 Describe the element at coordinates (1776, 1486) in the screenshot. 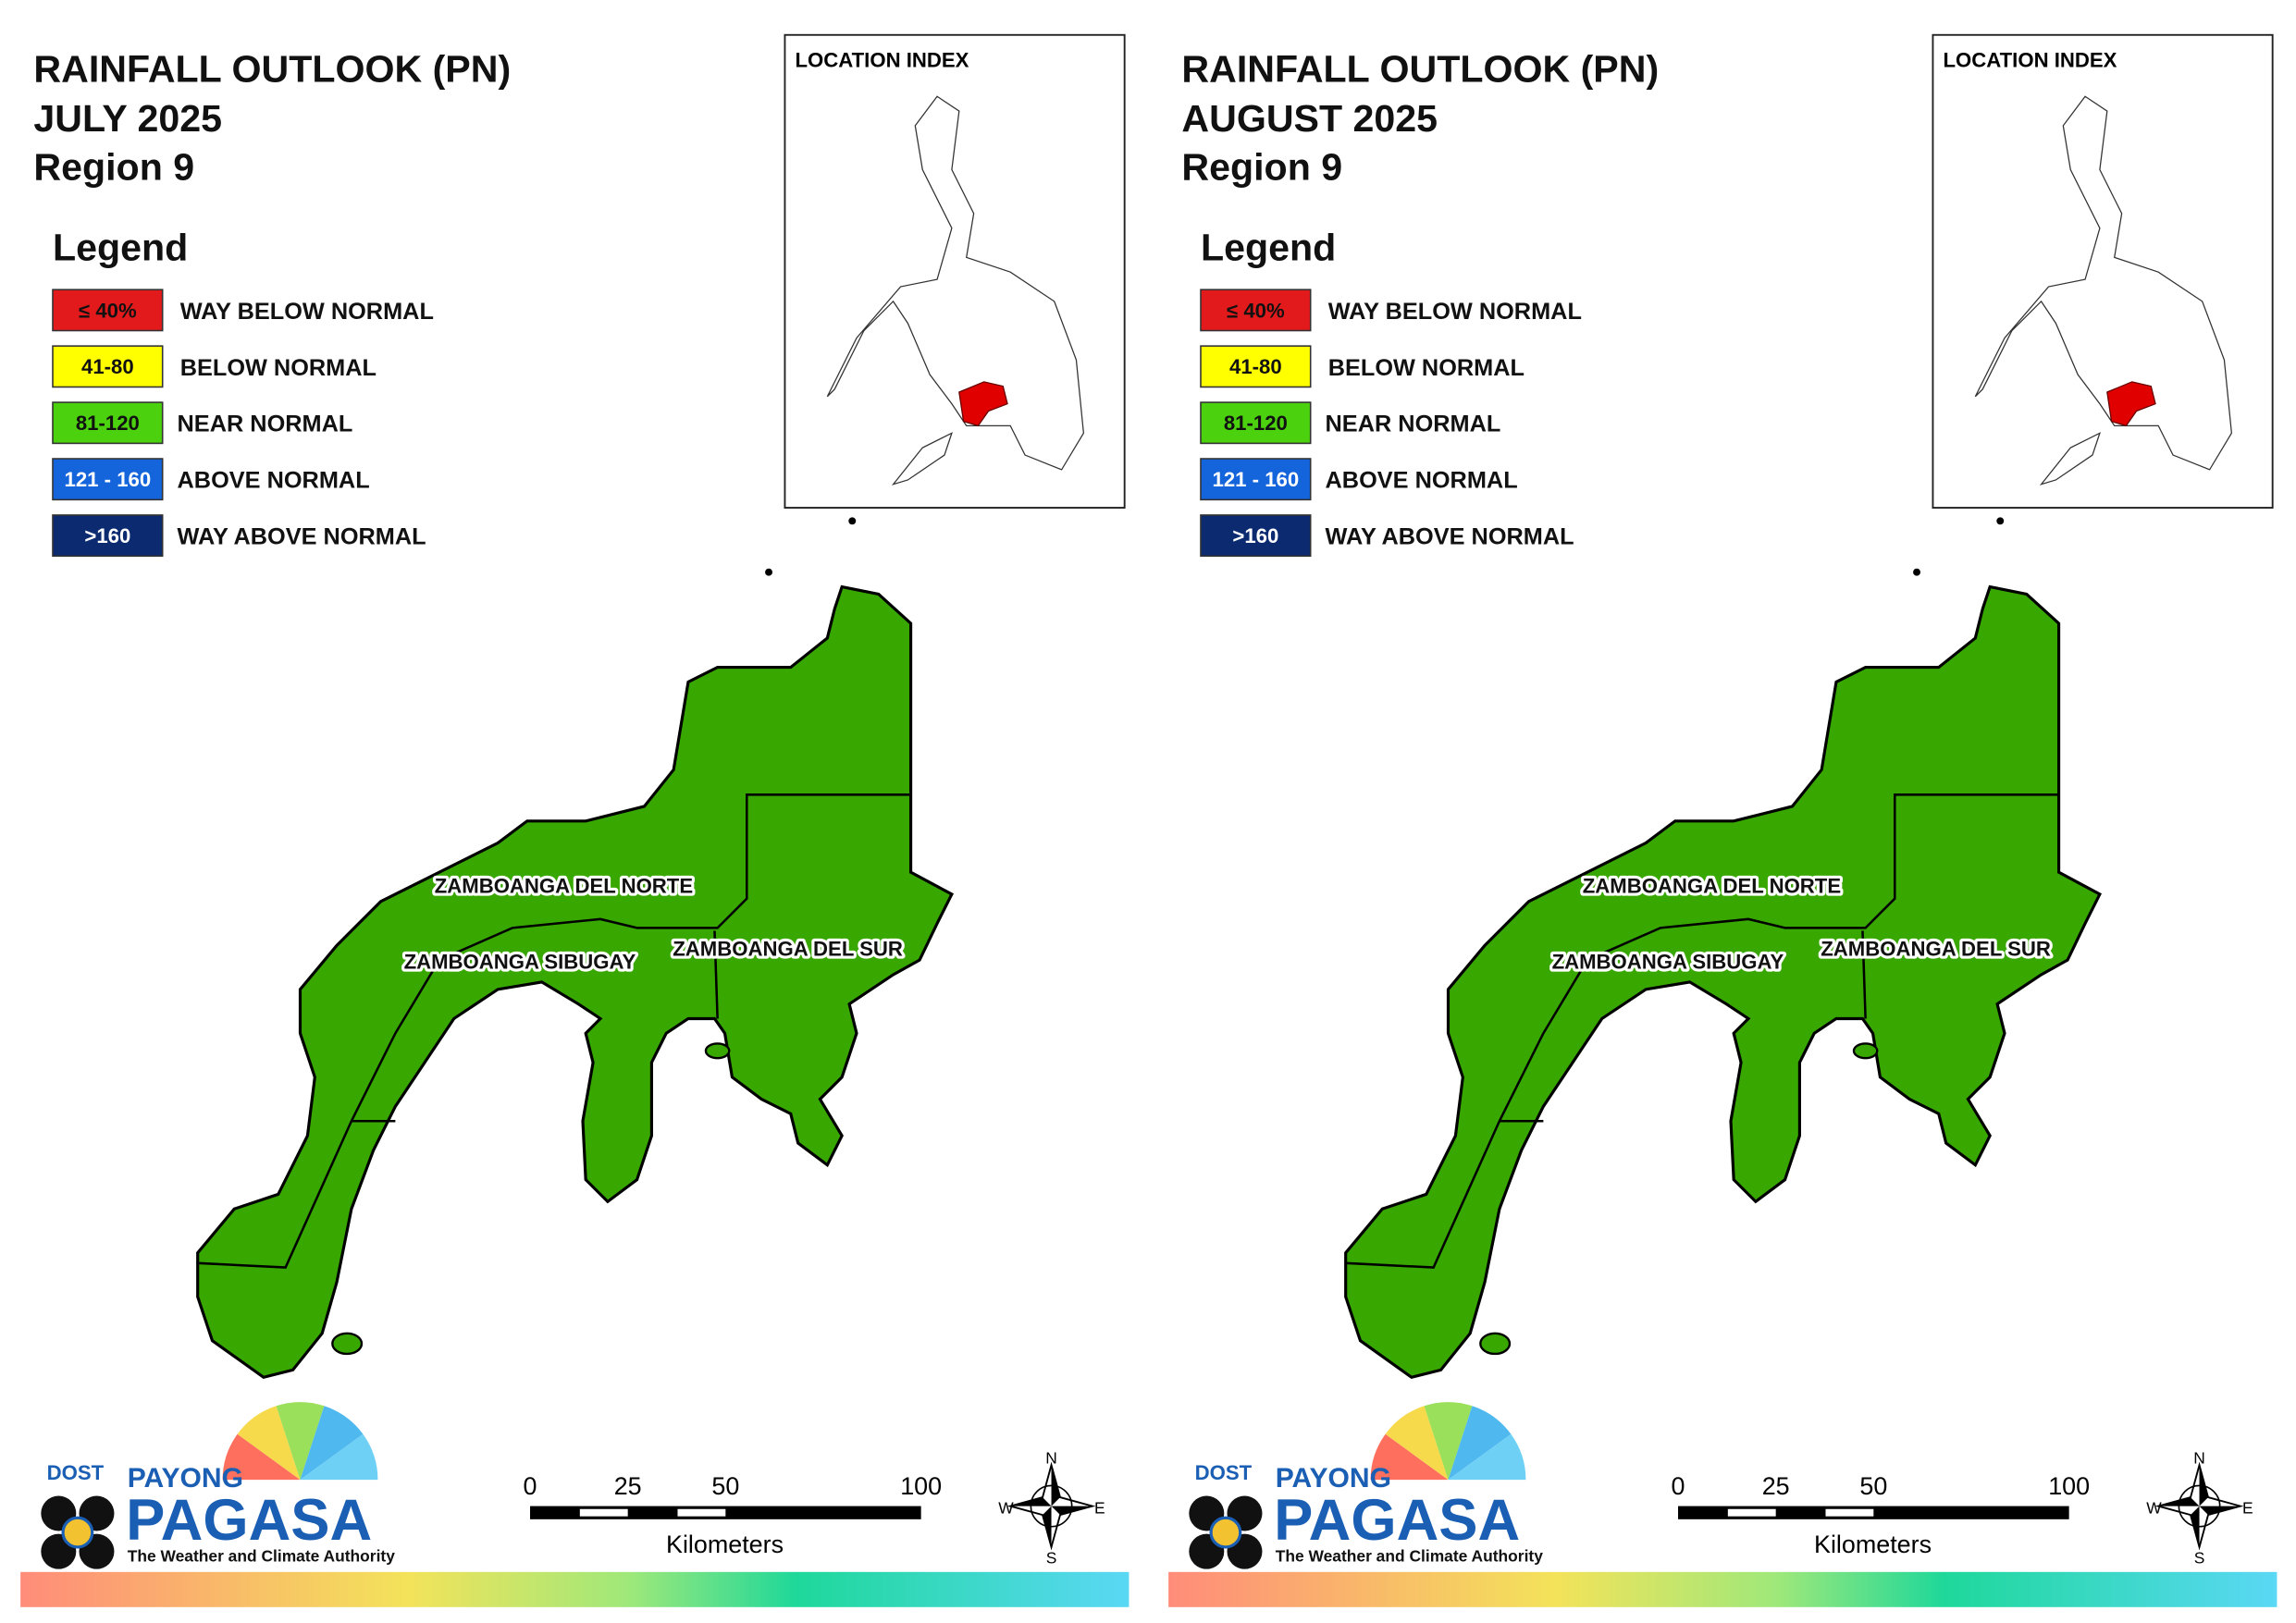

I see `scale-tick: 25` at that location.